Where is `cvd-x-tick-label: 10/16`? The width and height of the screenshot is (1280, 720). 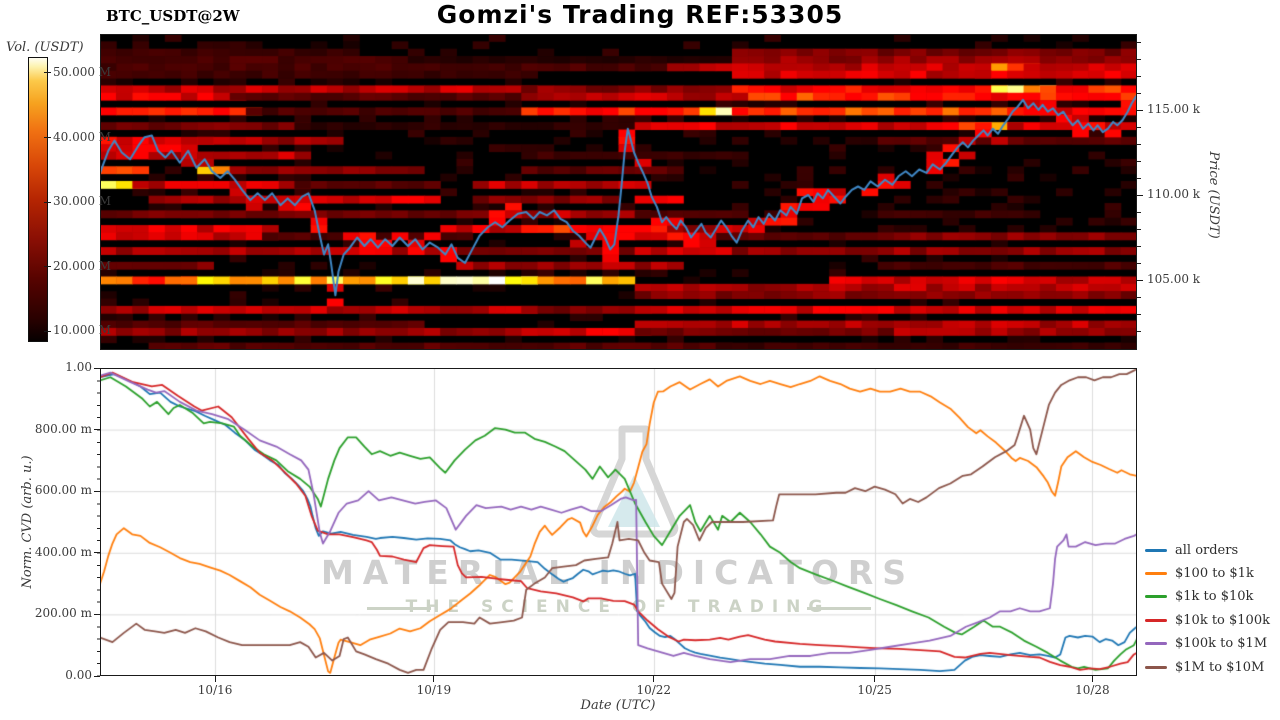
cvd-x-tick-label: 10/16 is located at coordinates (215, 690).